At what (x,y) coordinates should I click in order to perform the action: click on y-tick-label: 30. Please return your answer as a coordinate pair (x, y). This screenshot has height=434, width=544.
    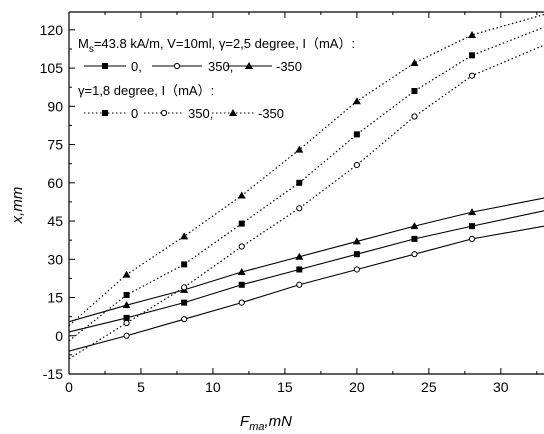
    Looking at the image, I should click on (55, 259).